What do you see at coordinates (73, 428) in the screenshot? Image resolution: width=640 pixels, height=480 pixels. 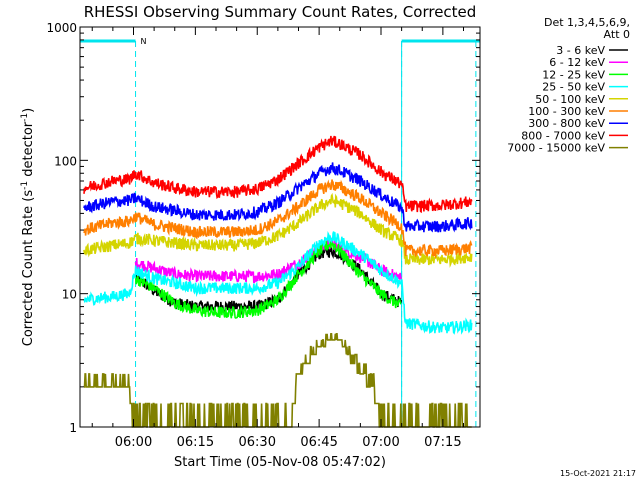 I see `y-tick-label: 1` at bounding box center [73, 428].